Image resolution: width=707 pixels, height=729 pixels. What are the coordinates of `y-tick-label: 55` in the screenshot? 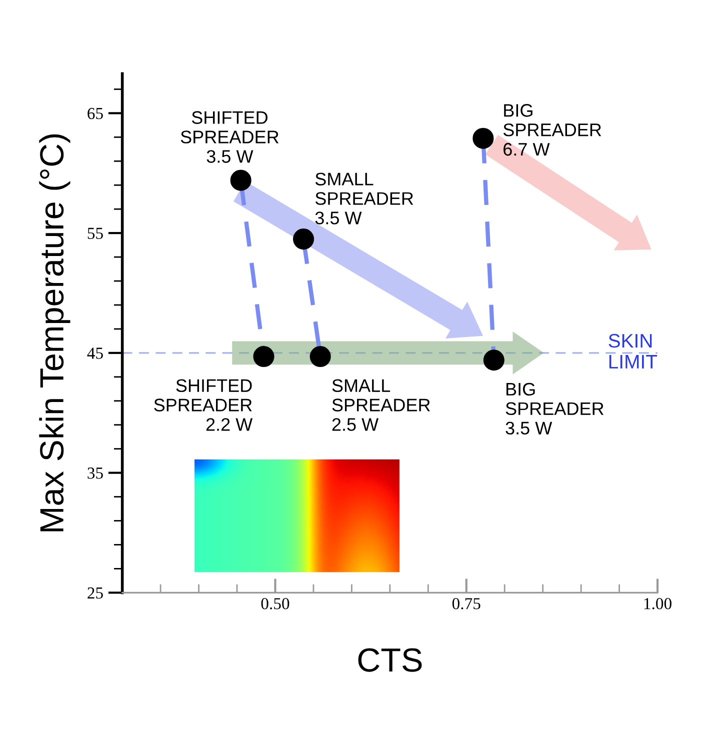 It's located at (95, 234).